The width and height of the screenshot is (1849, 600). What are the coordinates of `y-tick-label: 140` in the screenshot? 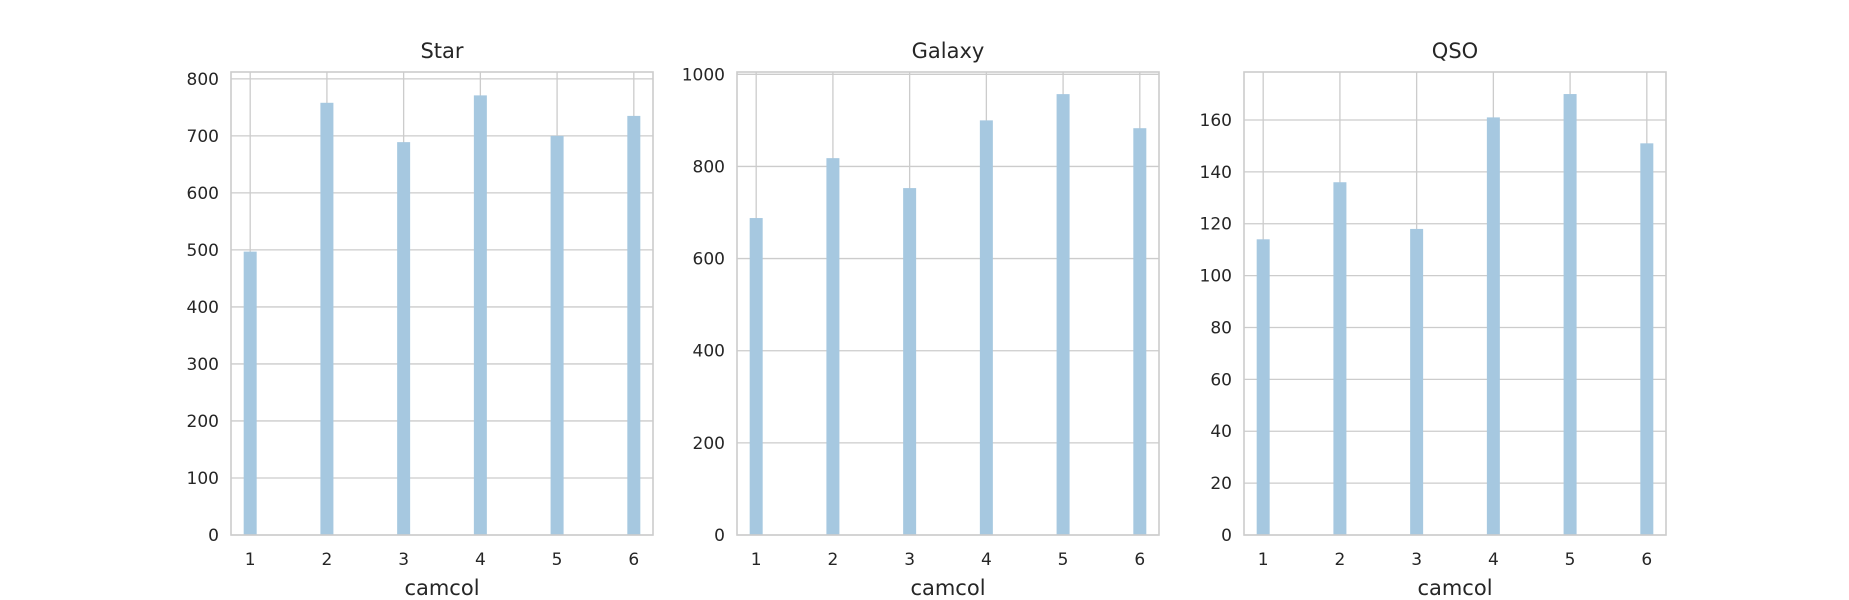 It's located at (1216, 173).